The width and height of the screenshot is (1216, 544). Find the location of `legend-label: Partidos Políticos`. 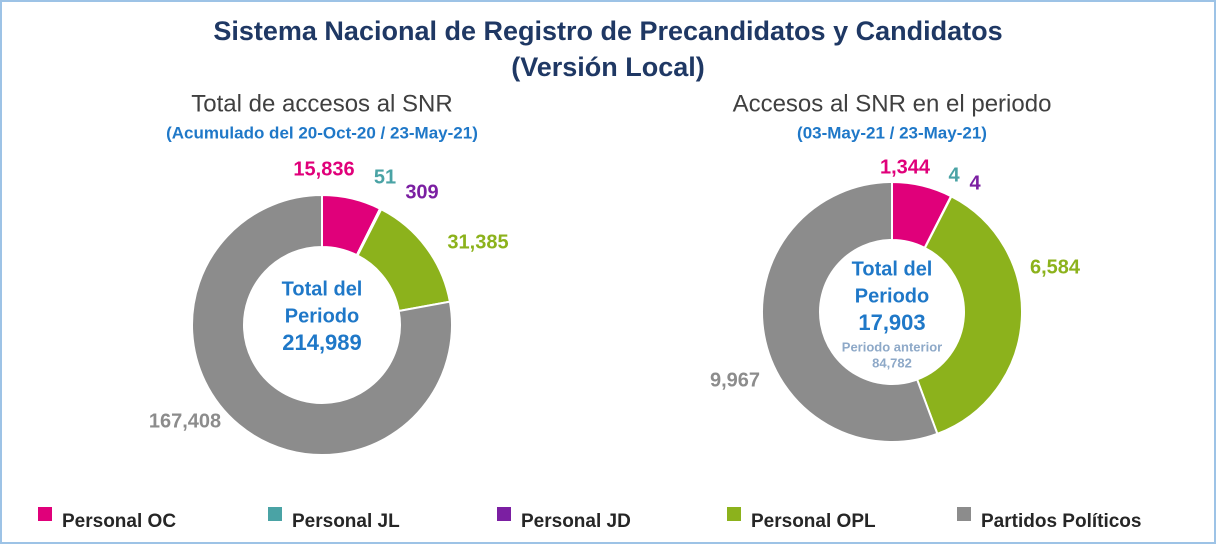

legend-label: Partidos Políticos is located at coordinates (1061, 521).